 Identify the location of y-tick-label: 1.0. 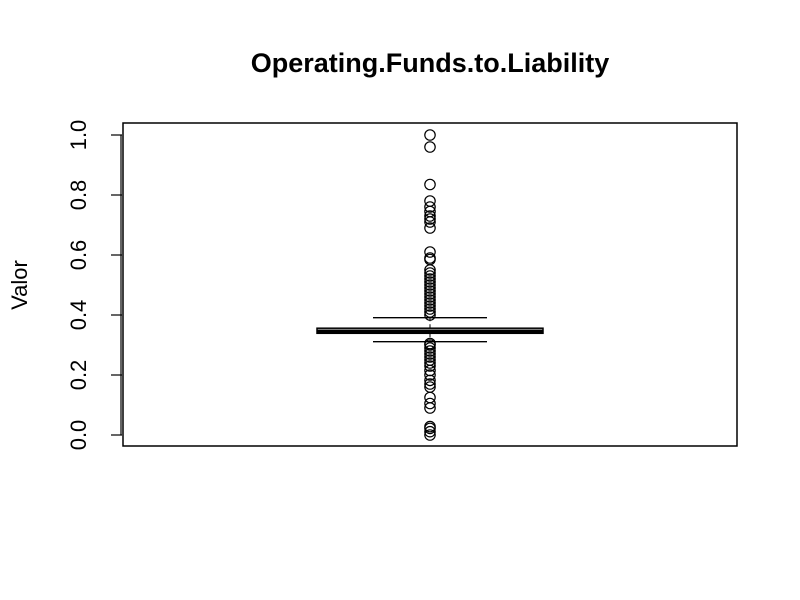
(78, 135).